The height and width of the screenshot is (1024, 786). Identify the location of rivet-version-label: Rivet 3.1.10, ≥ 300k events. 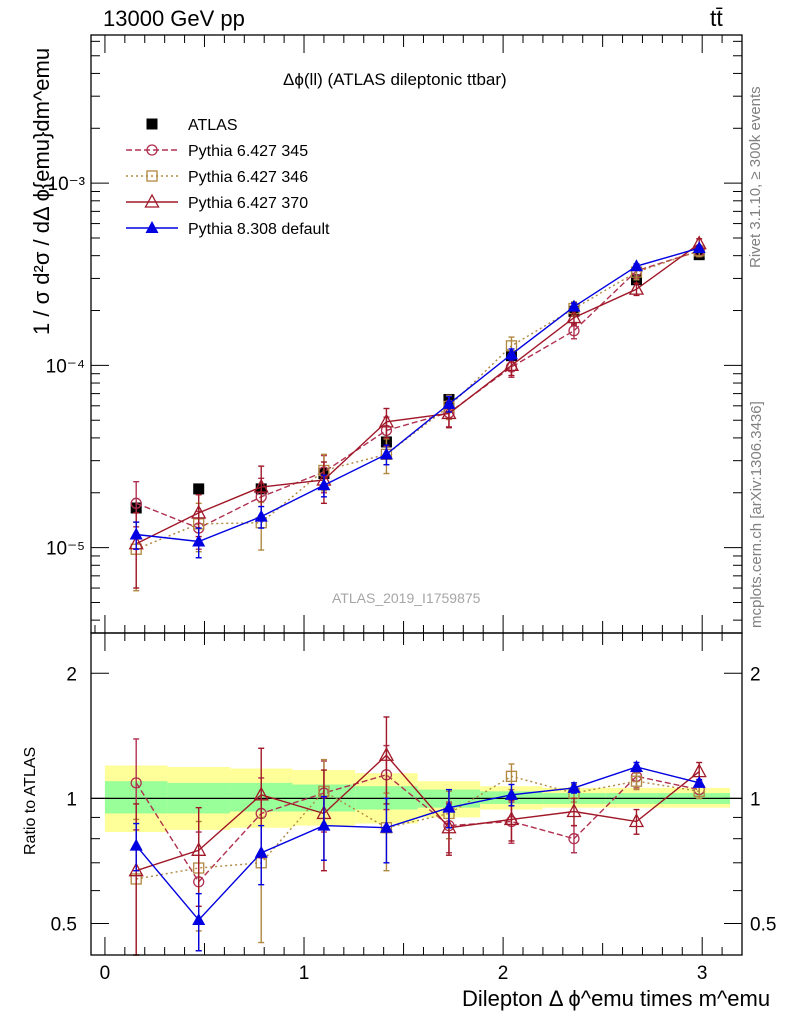
(755, 177).